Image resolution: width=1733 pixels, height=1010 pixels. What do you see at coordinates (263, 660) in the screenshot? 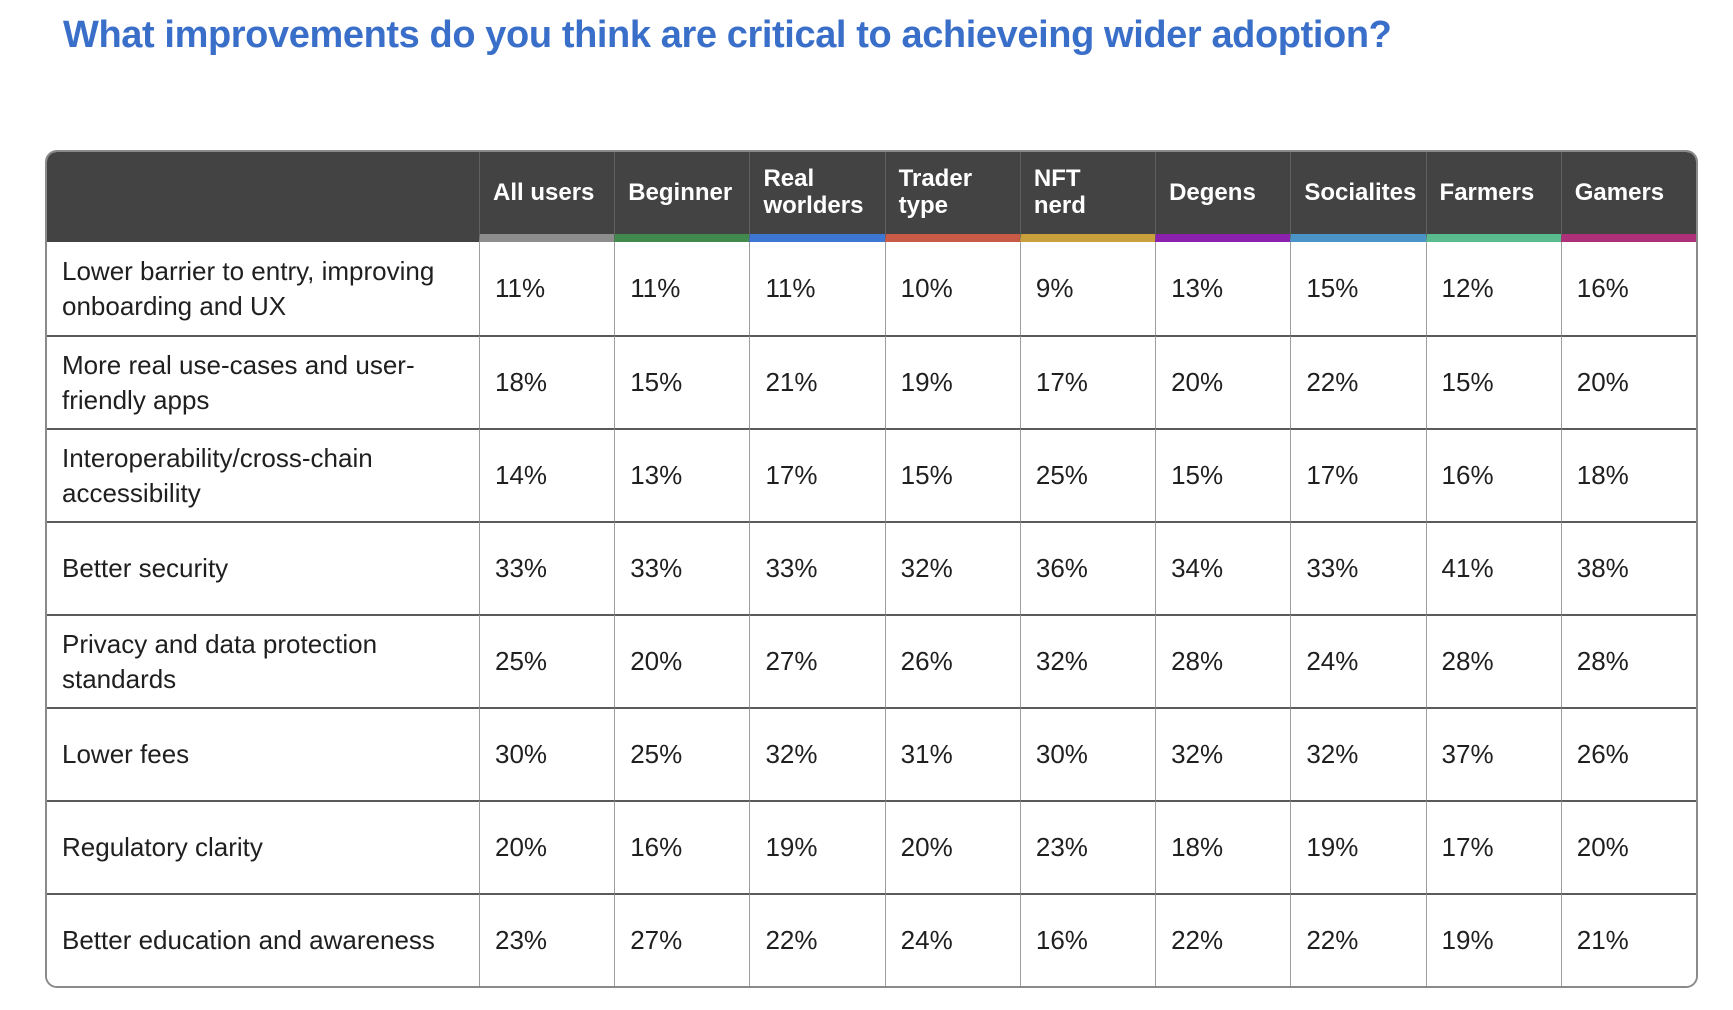
I see `row-label: Privacy and data protection standards` at bounding box center [263, 660].